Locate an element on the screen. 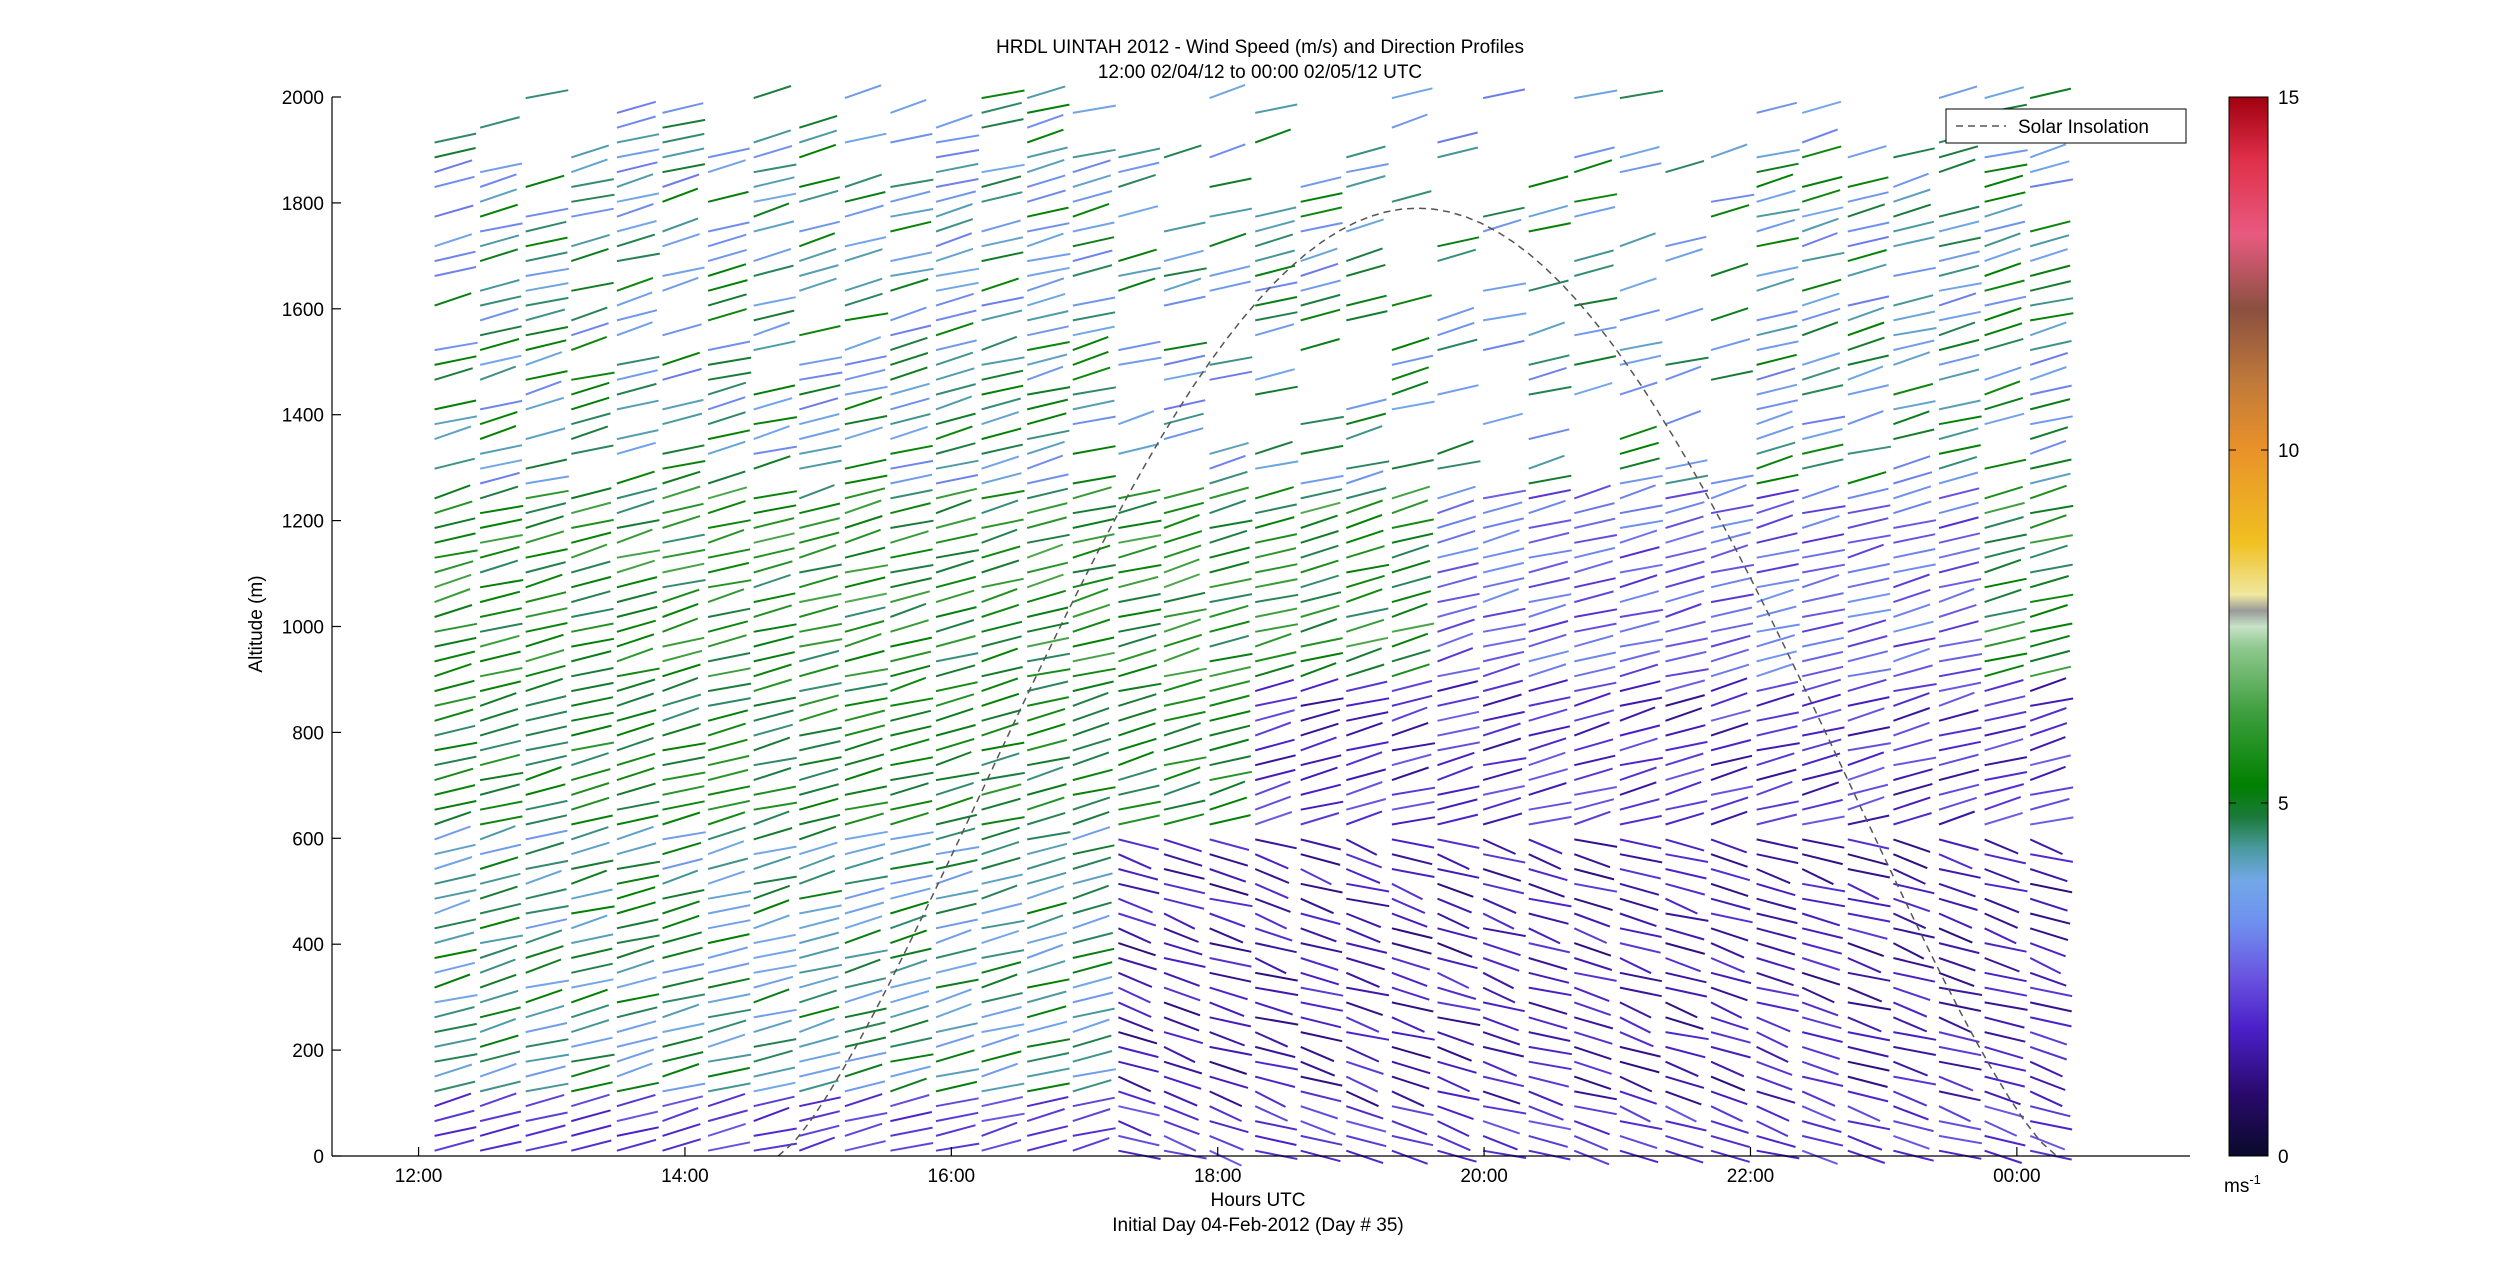  x-tick-label: 22:00 is located at coordinates (1751, 1176).